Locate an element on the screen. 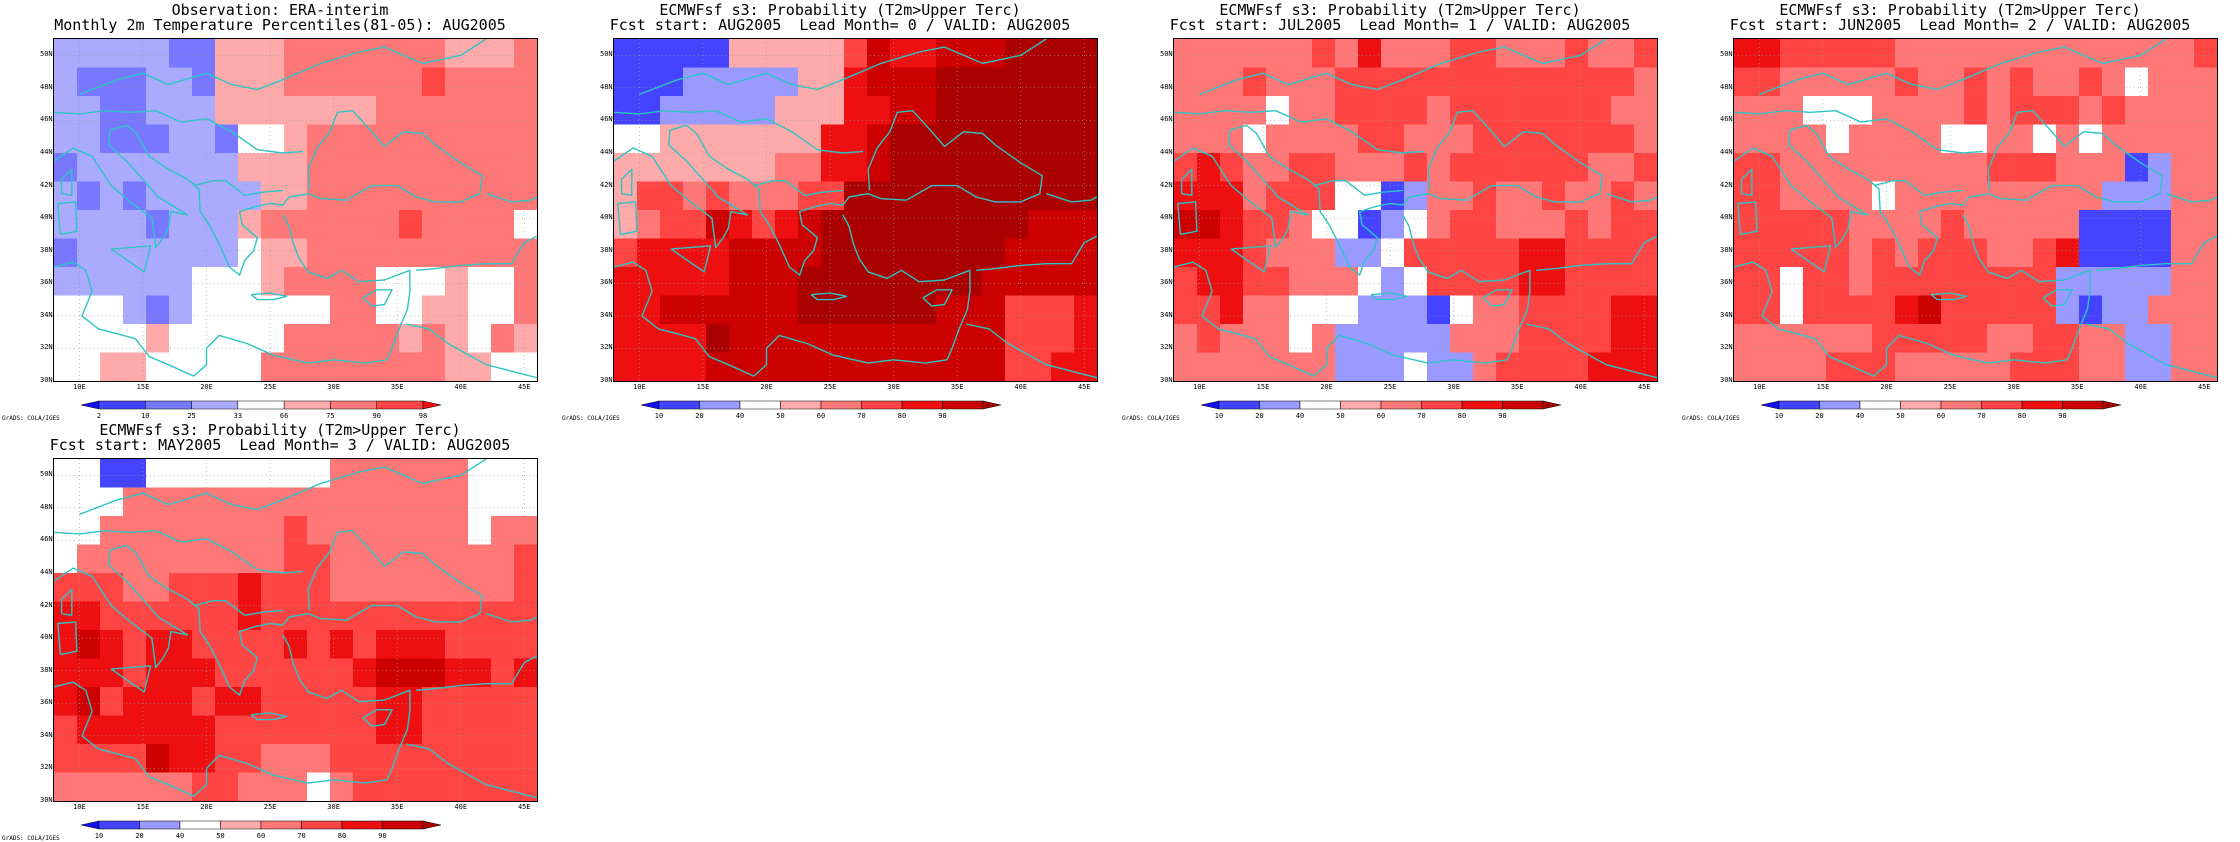 This screenshot has height=842, width=2240. lon-tick-label: 40E is located at coordinates (461, 387).